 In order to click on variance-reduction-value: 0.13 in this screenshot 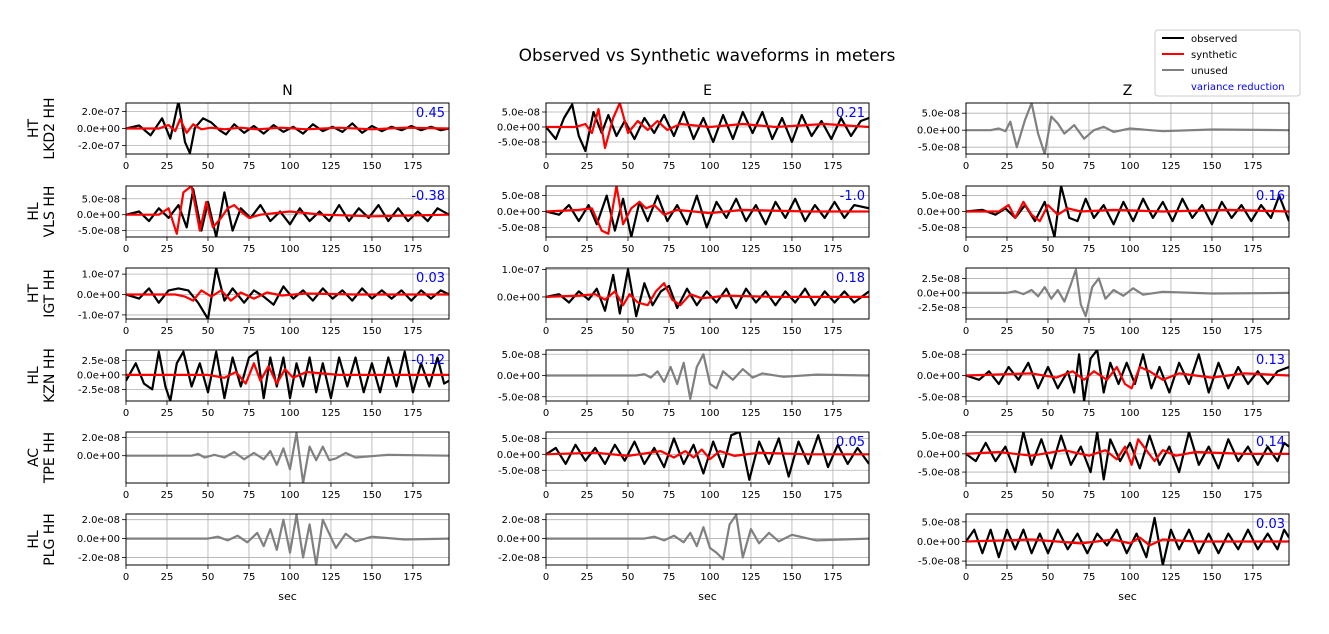, I will do `click(1270, 360)`.